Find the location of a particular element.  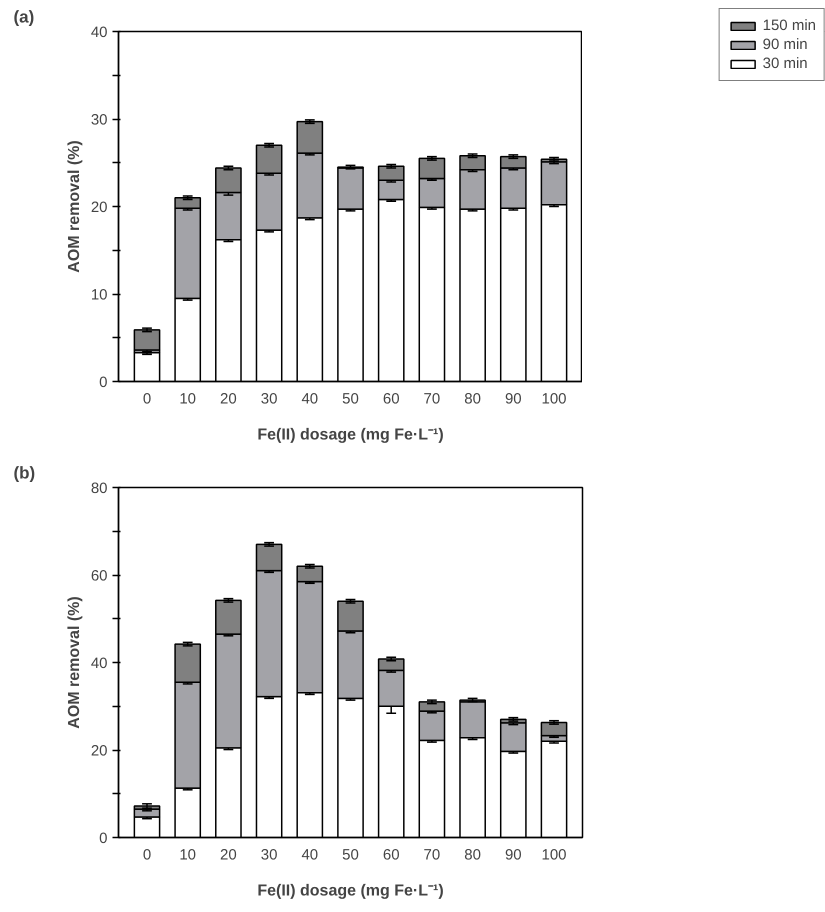

legend-label: 30 min is located at coordinates (785, 63).